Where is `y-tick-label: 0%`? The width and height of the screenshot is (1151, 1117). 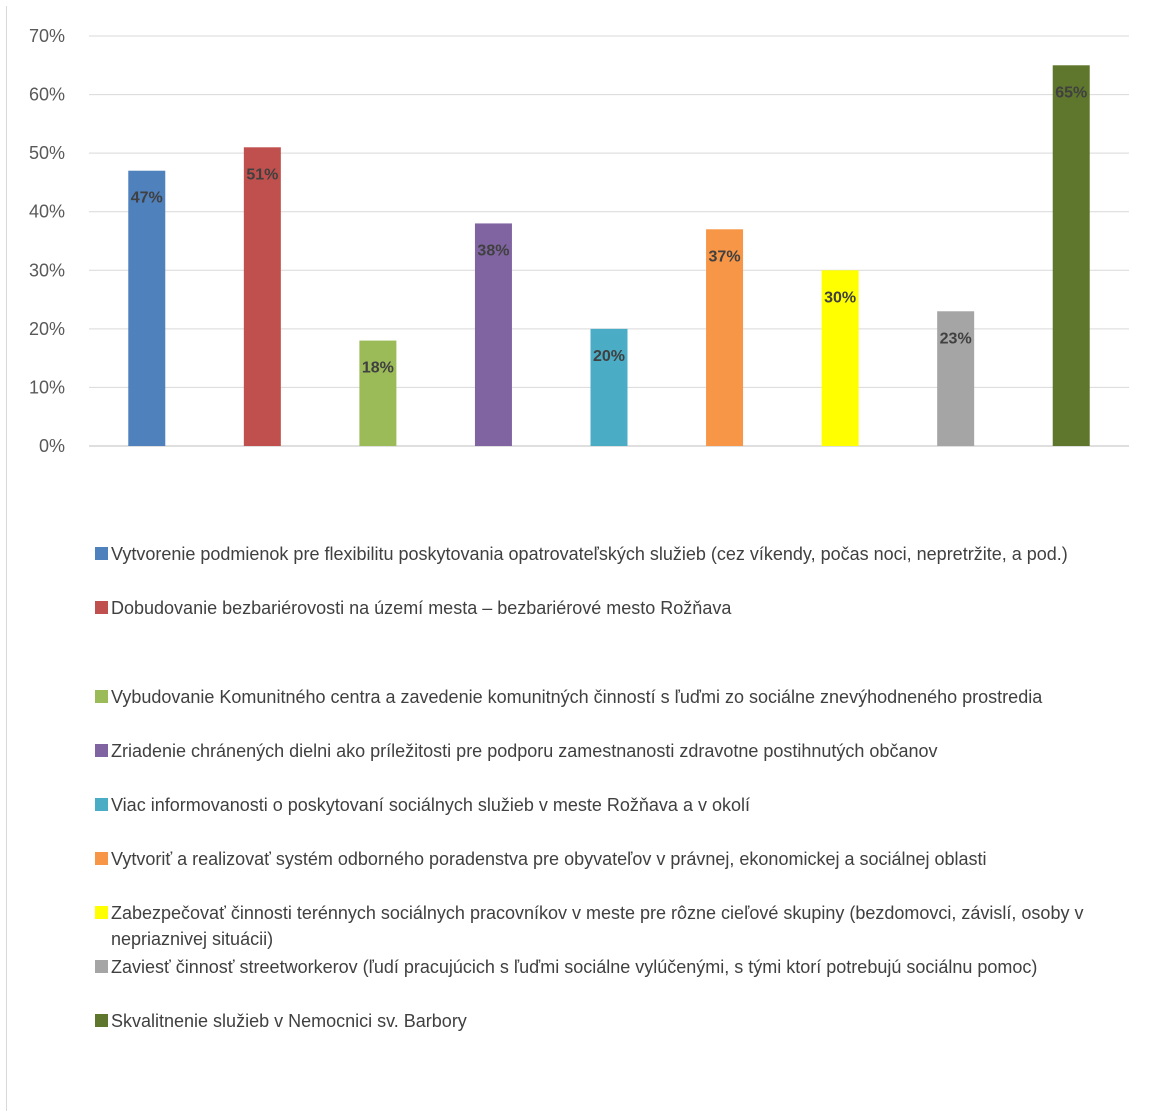 y-tick-label: 0% is located at coordinates (52, 446).